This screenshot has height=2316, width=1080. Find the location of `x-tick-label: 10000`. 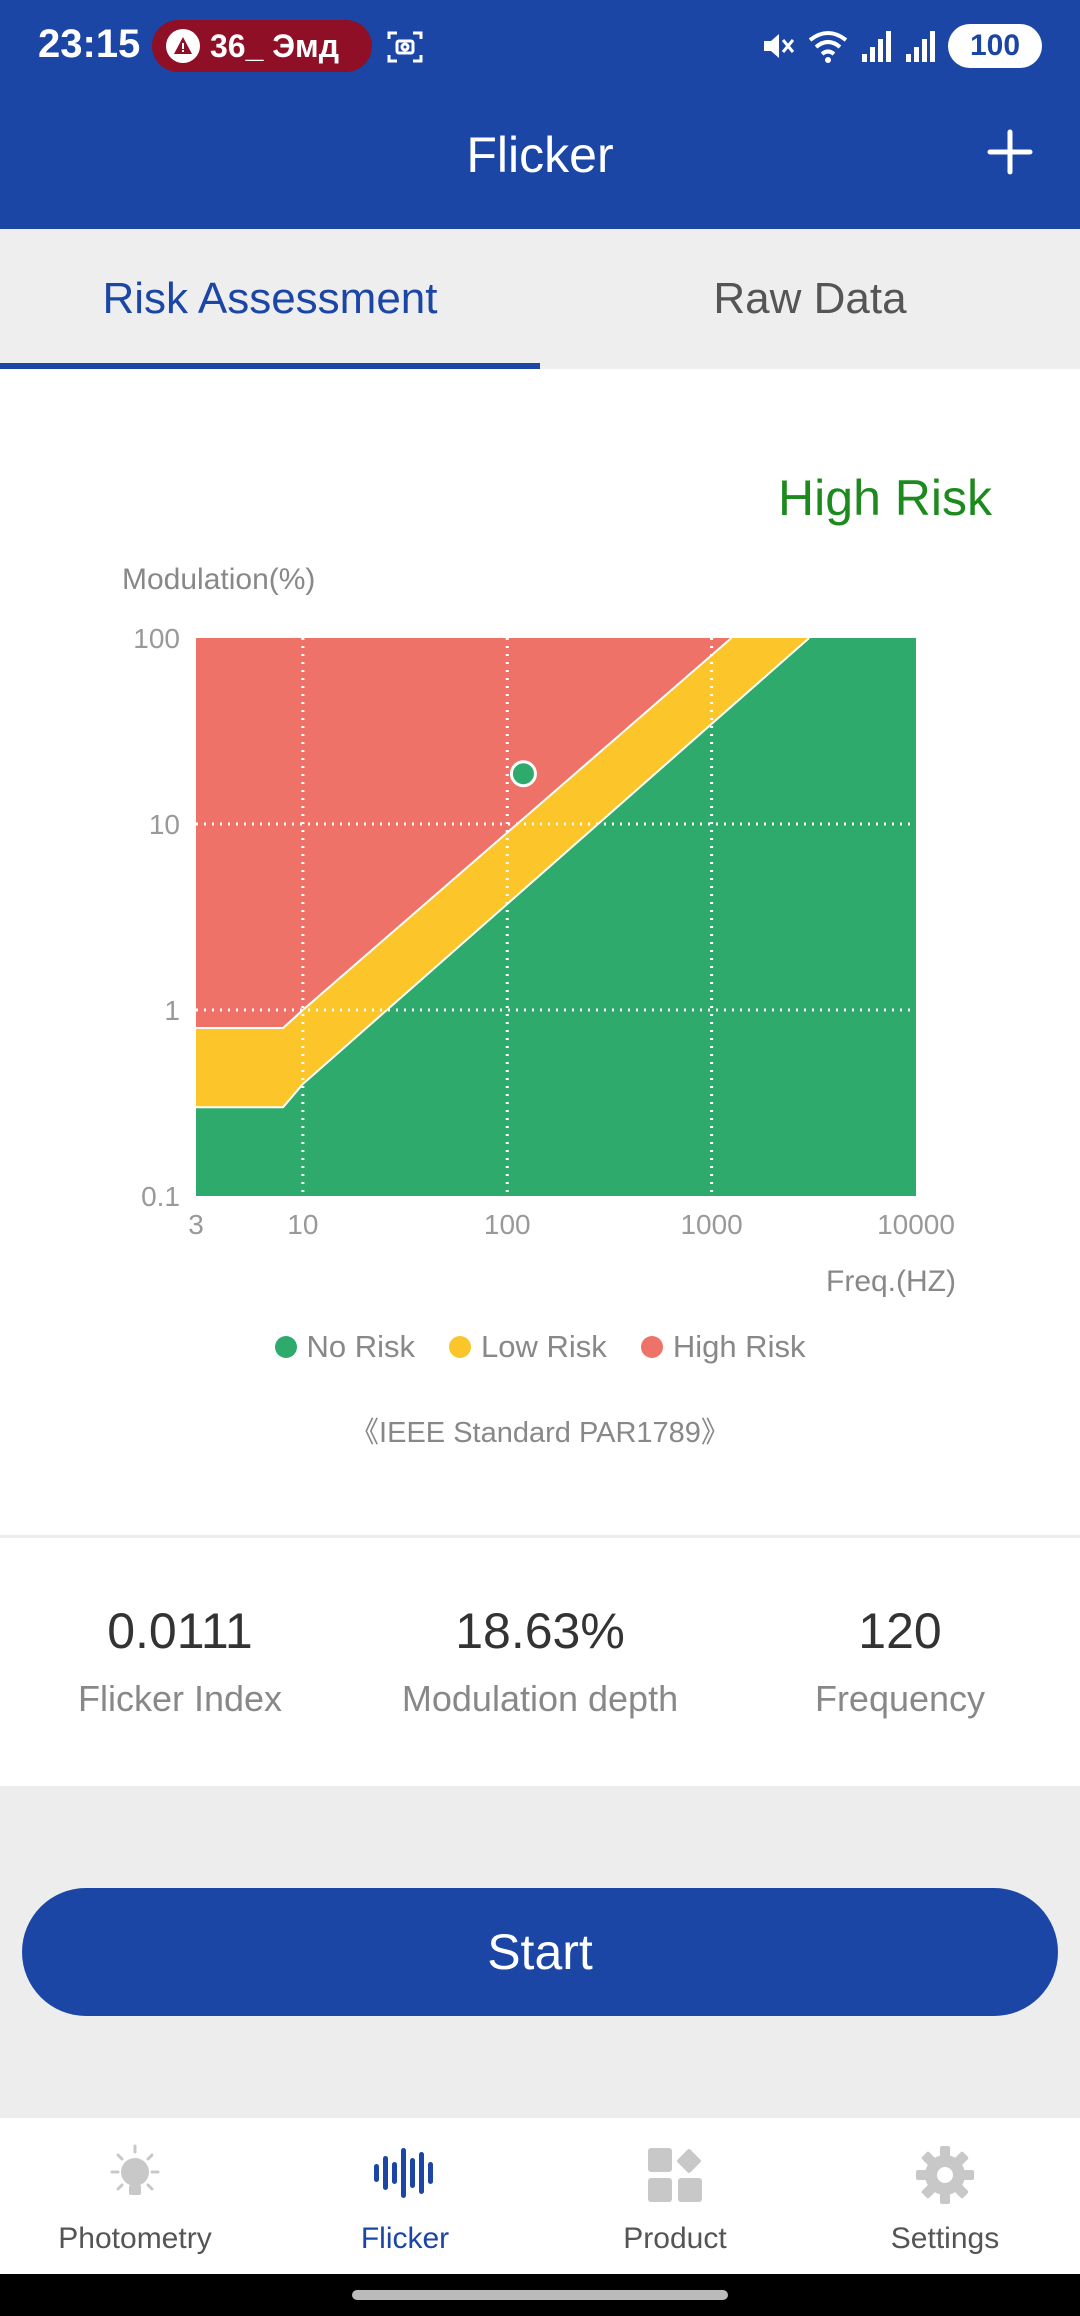

x-tick-label: 10000 is located at coordinates (916, 1224).